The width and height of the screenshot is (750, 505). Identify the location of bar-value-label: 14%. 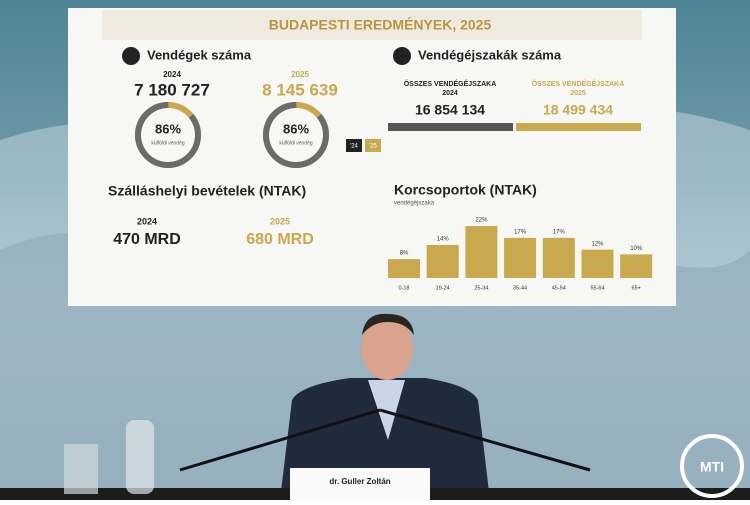
(443, 240).